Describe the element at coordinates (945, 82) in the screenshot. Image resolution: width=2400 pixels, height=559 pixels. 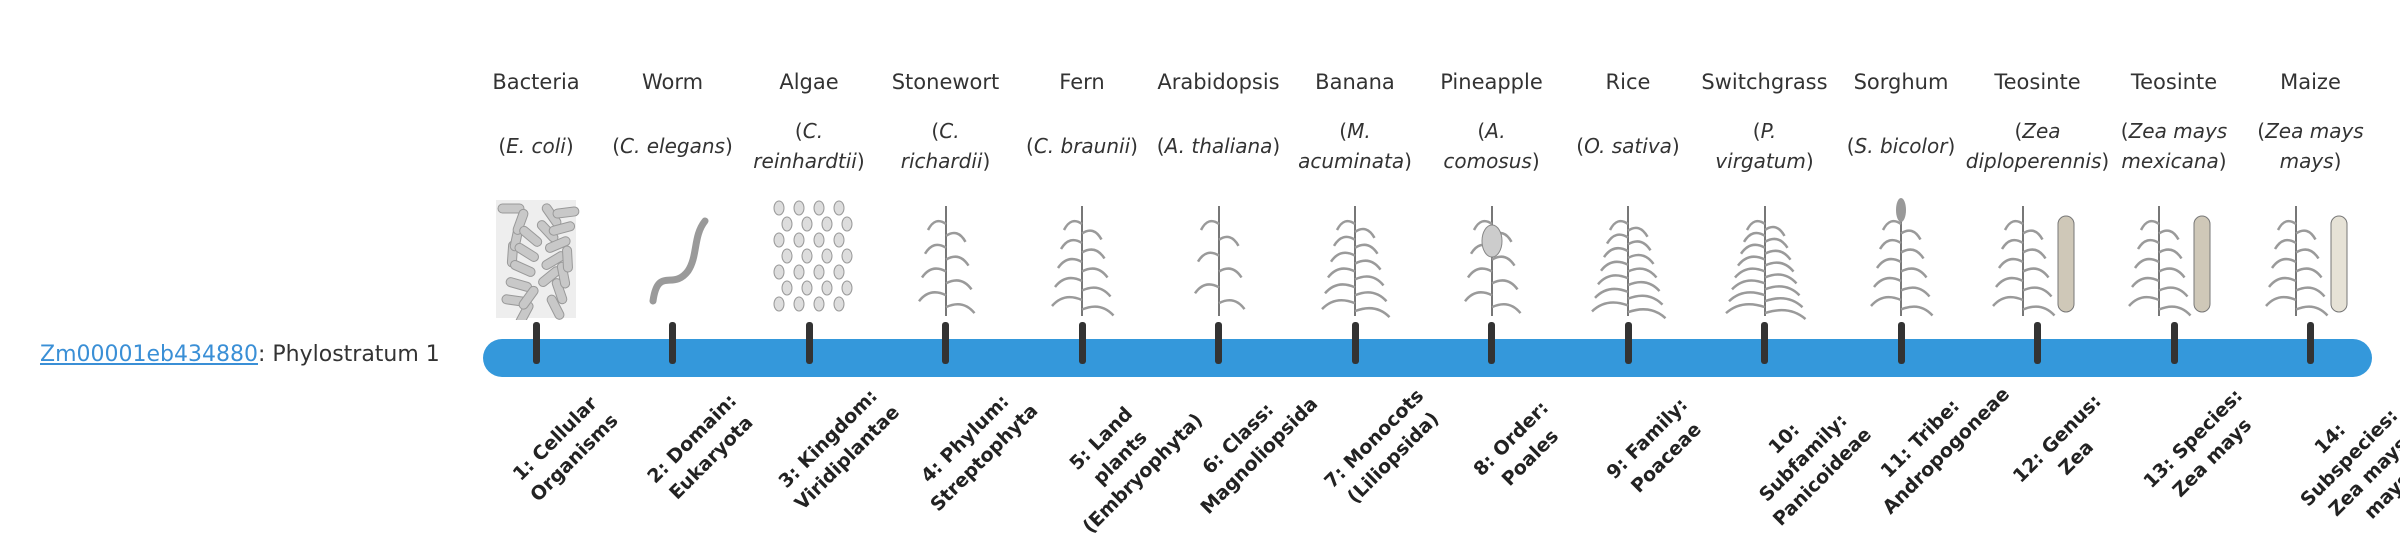
I see `organism-common-name: Stonewort` at that location.